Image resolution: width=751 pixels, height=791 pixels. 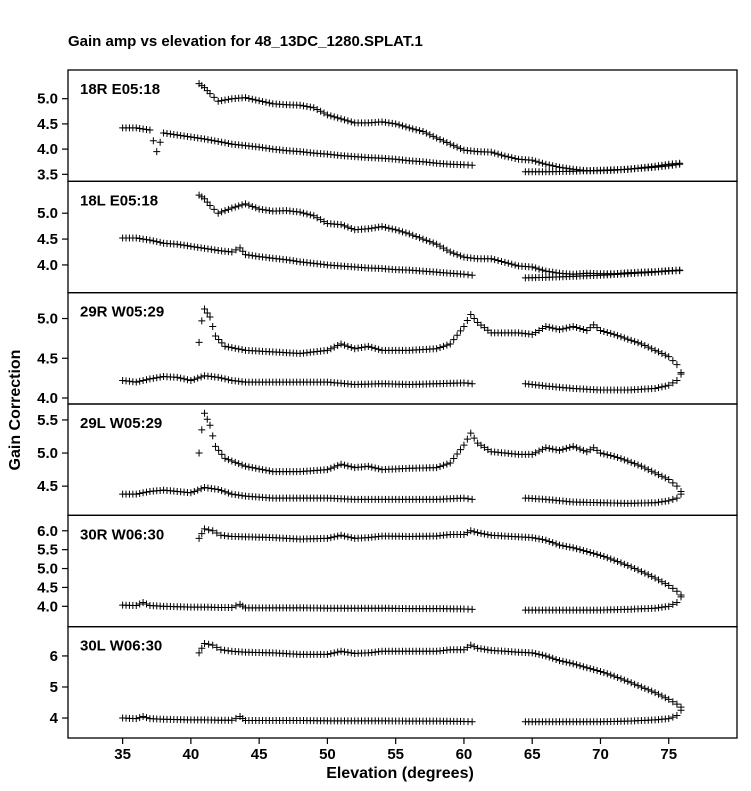 What do you see at coordinates (54, 718) in the screenshot?
I see `y-tick-label: 4` at bounding box center [54, 718].